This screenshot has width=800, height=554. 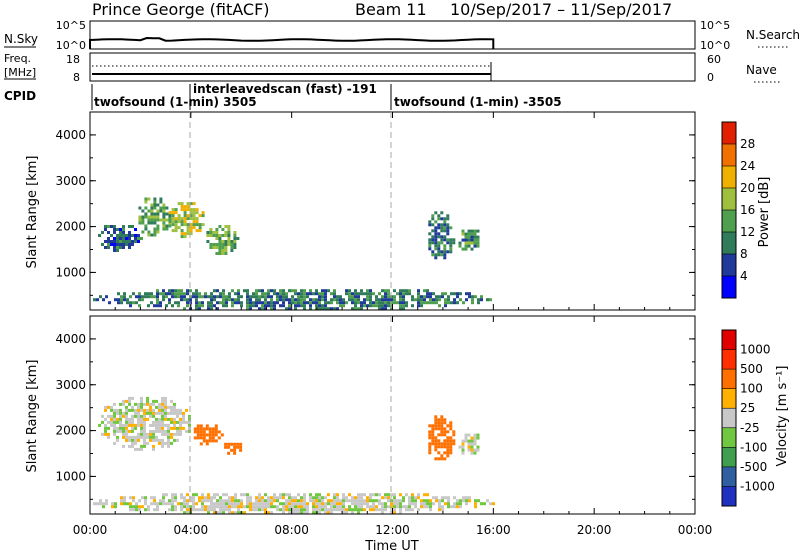 I want to click on freq-label-line1: Freq., so click(x=17, y=58).